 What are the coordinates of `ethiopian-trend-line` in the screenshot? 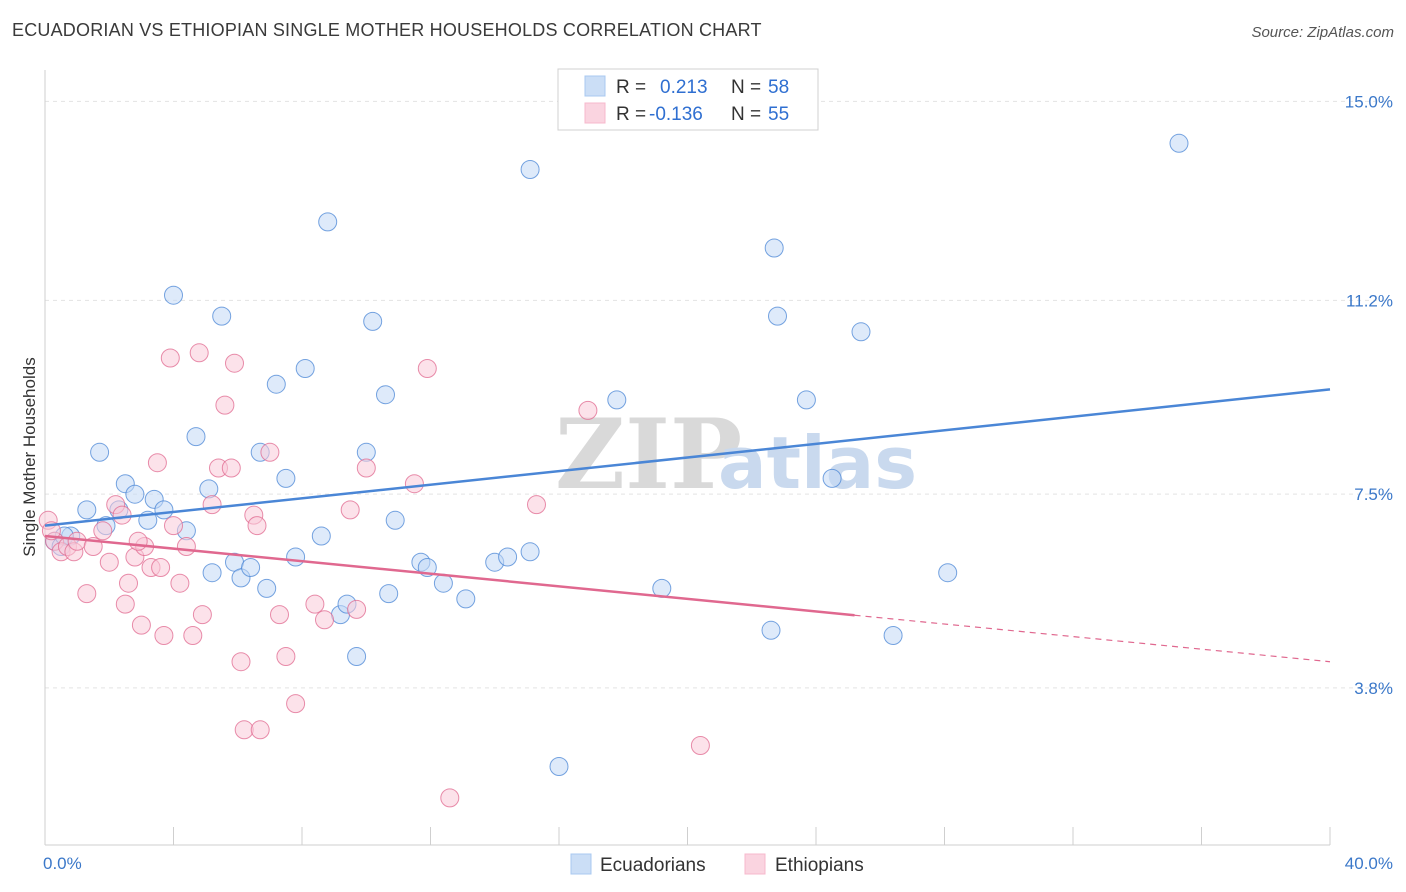 It's located at (449, 575).